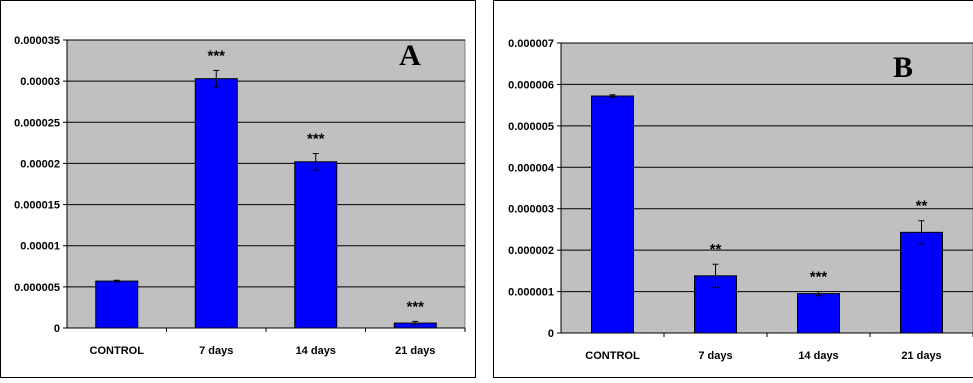  What do you see at coordinates (921, 356) in the screenshot?
I see `chart-b-category-label: 21 days` at bounding box center [921, 356].